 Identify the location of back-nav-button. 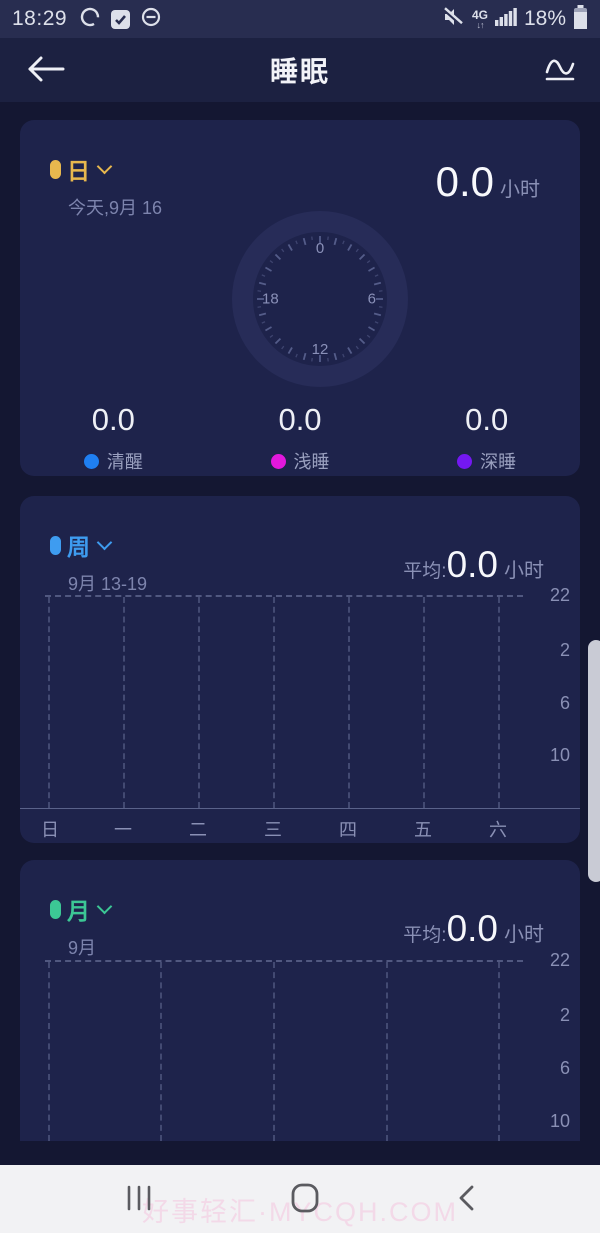
(466, 1199).